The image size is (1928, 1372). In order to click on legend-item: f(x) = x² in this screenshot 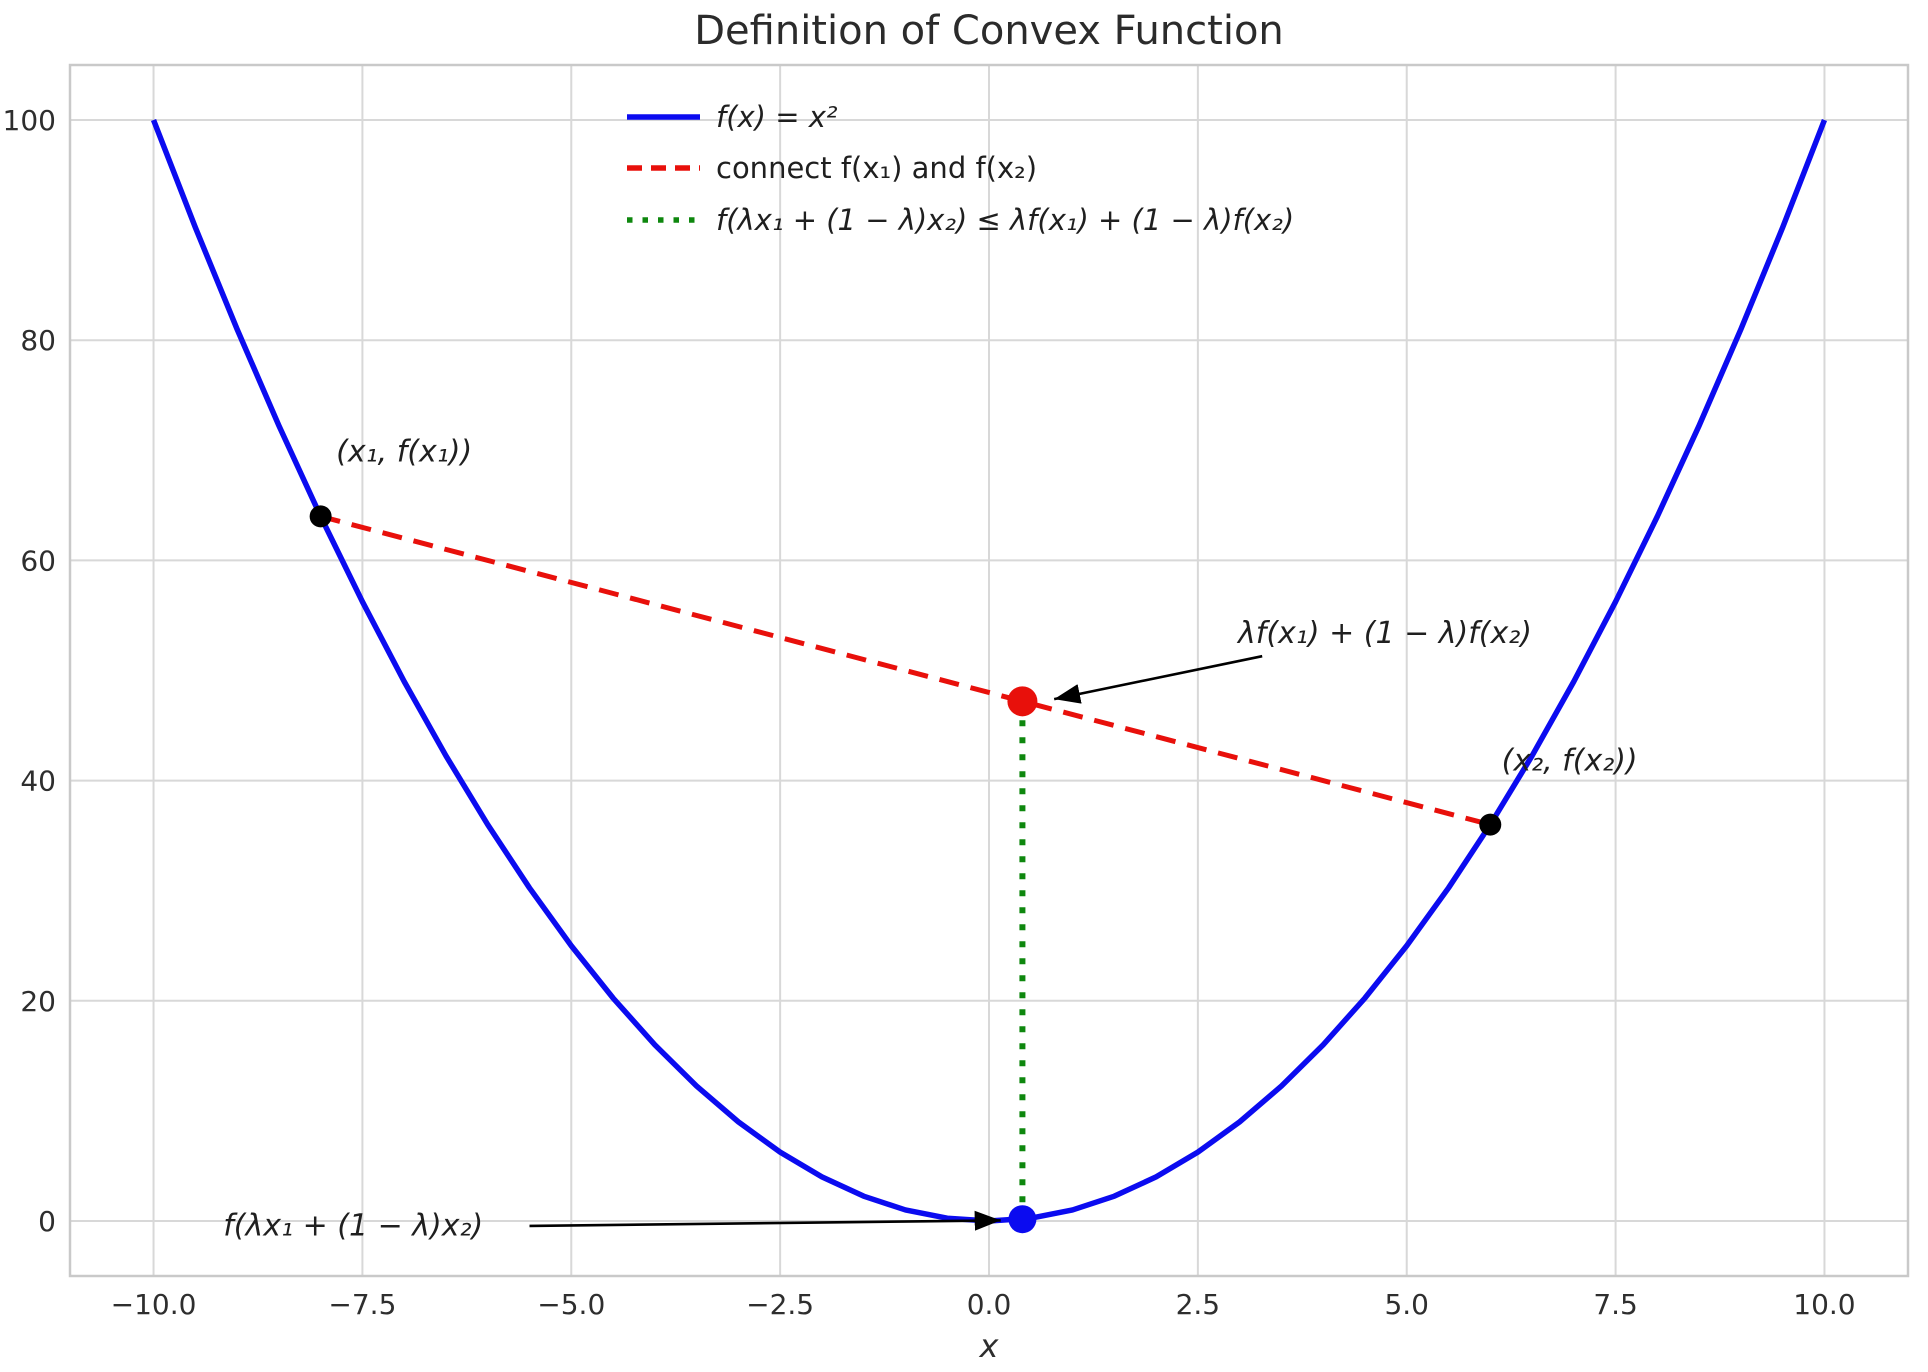, I will do `click(732, 117)`.